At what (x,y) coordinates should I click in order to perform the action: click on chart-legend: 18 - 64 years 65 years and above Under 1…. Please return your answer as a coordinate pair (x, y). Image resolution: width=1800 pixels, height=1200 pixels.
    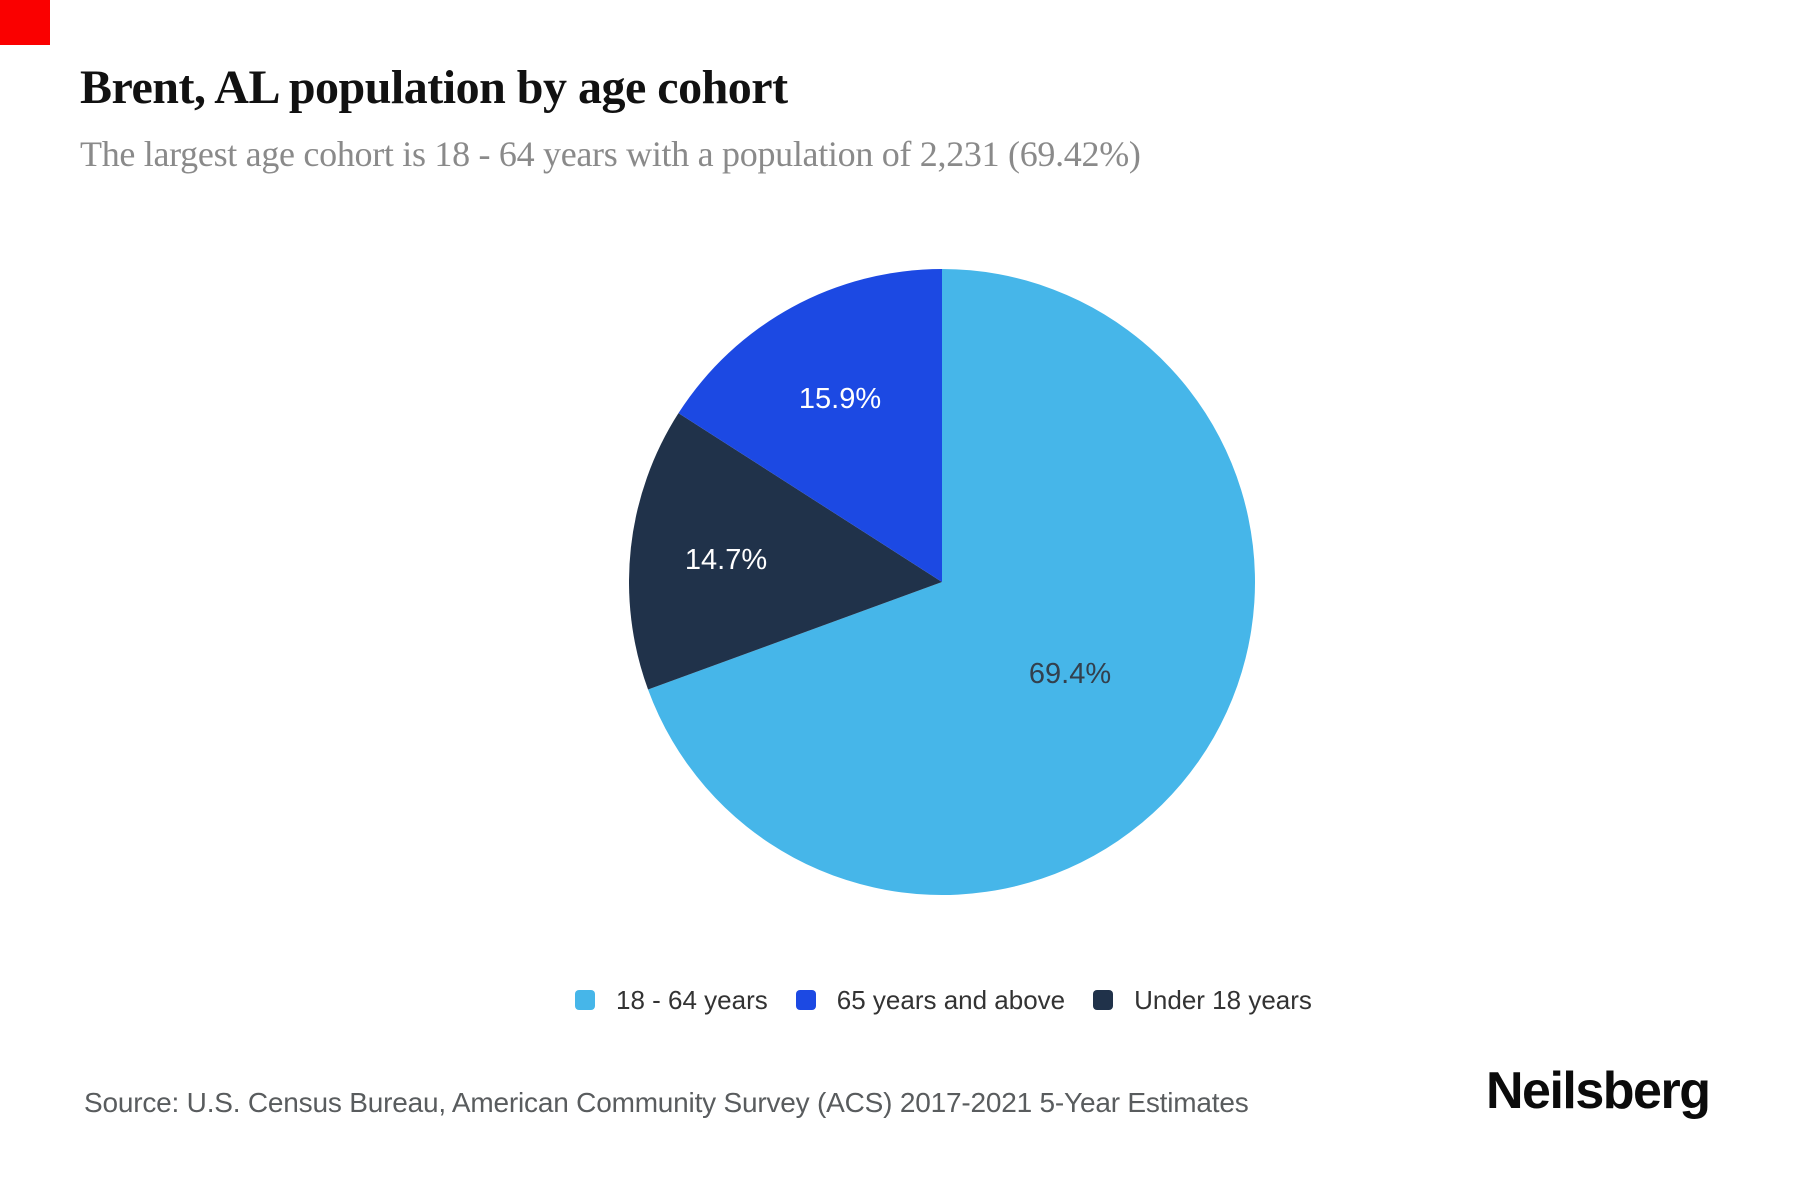
    Looking at the image, I should click on (943, 1000).